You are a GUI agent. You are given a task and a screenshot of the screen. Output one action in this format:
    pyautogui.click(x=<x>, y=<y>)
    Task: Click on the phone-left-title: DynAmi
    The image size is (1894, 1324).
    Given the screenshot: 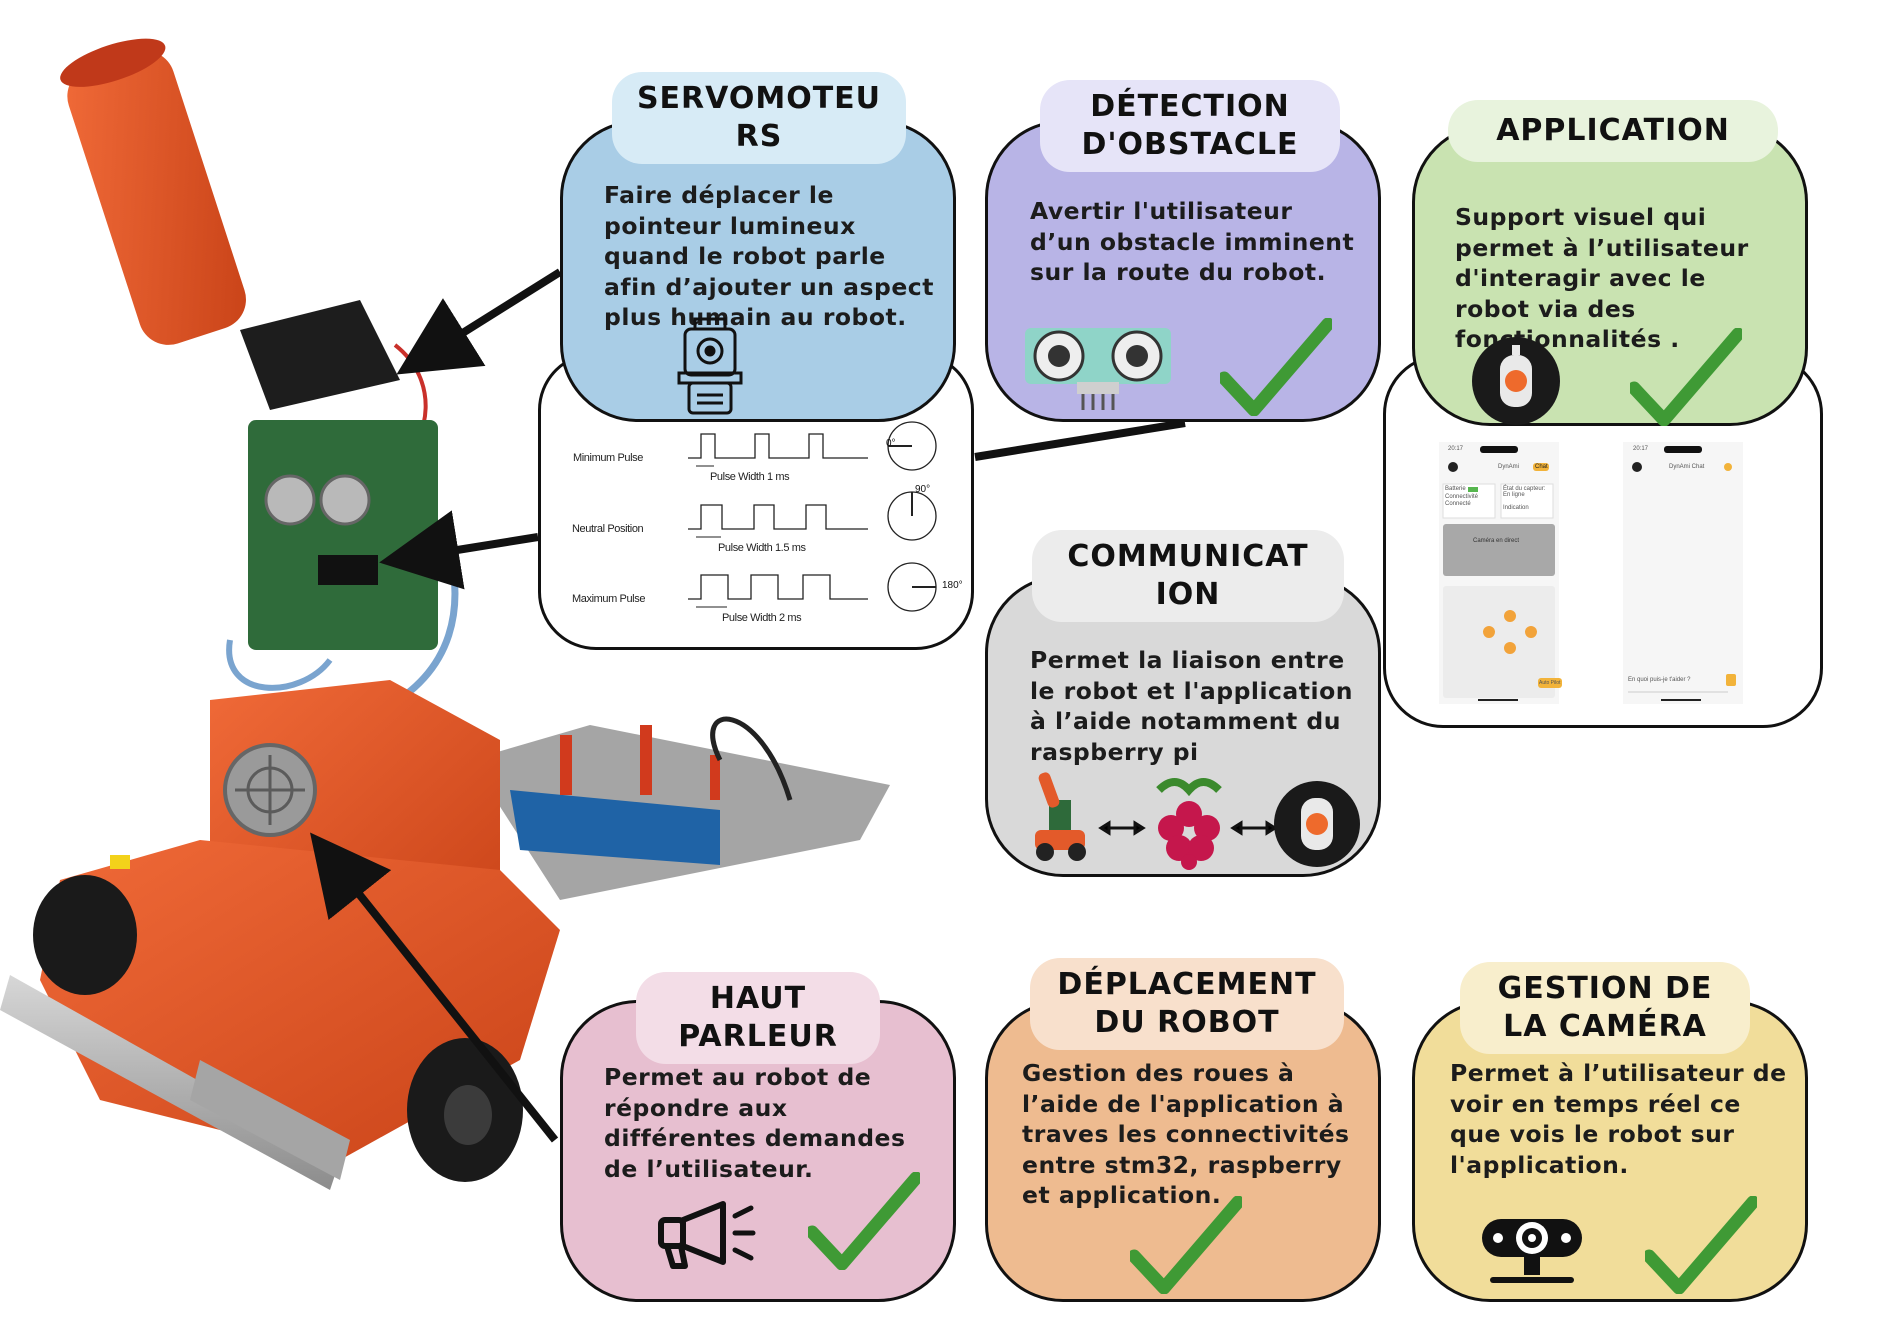 What is the action you would take?
    pyautogui.click(x=1509, y=467)
    